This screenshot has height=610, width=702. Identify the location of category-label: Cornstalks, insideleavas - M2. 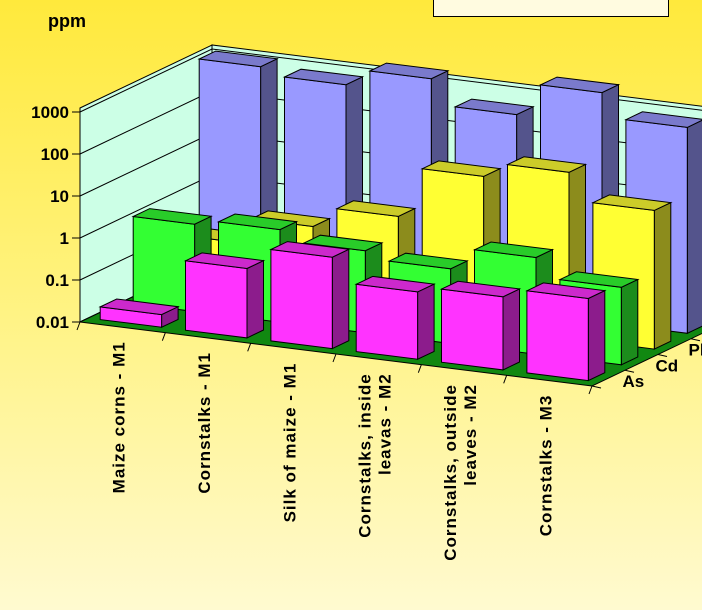
(375, 455).